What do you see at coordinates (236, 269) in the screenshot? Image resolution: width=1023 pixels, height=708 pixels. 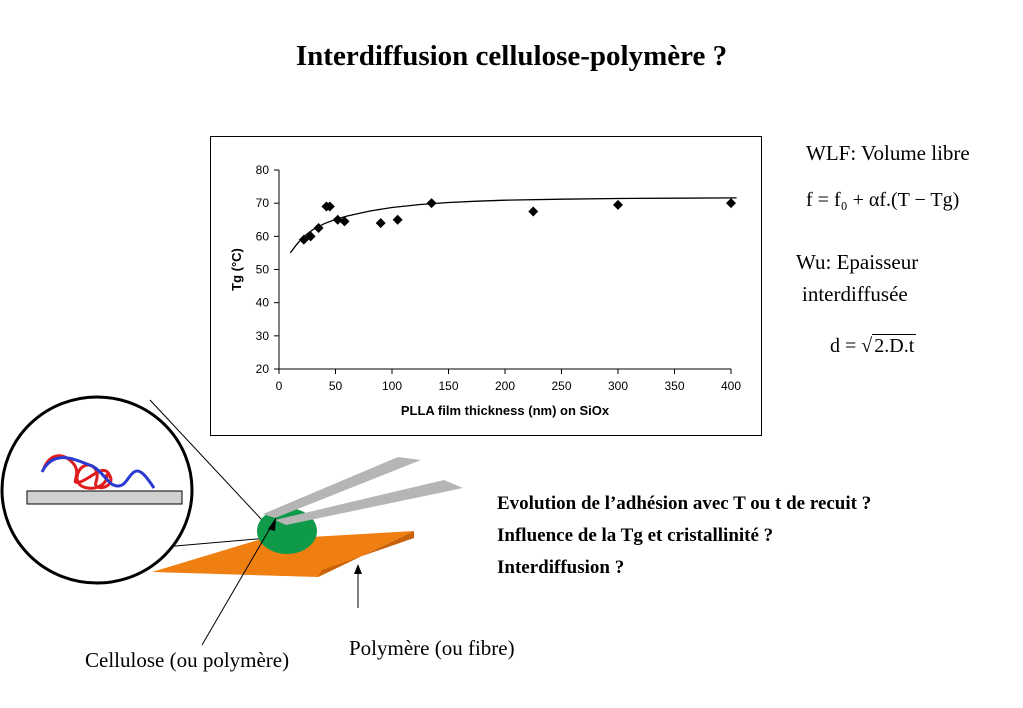 I see `y-axis-title: Tg (°C)` at bounding box center [236, 269].